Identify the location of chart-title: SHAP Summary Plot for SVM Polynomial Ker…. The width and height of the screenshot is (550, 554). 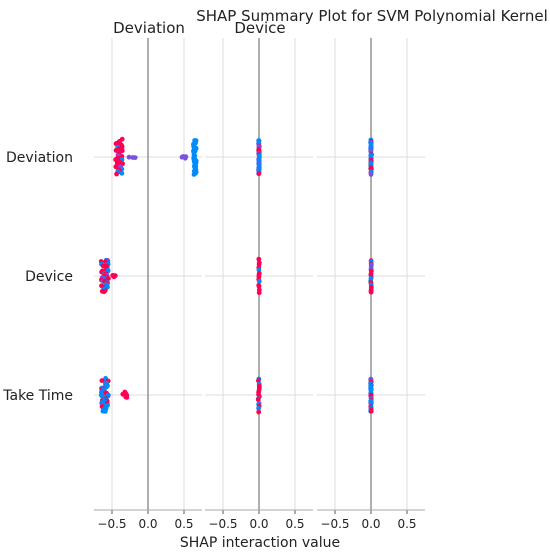
(372, 16).